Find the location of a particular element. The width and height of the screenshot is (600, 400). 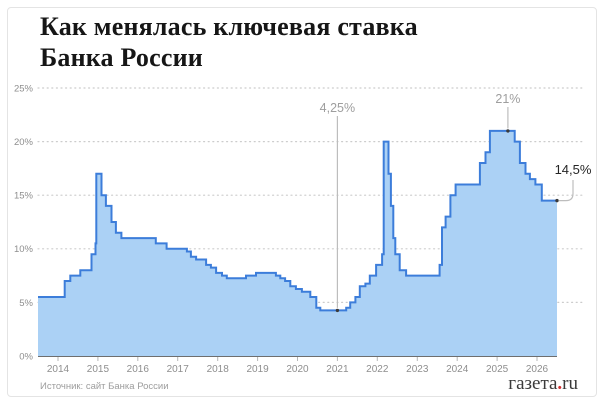

x-axis-label: 2023 is located at coordinates (417, 369).